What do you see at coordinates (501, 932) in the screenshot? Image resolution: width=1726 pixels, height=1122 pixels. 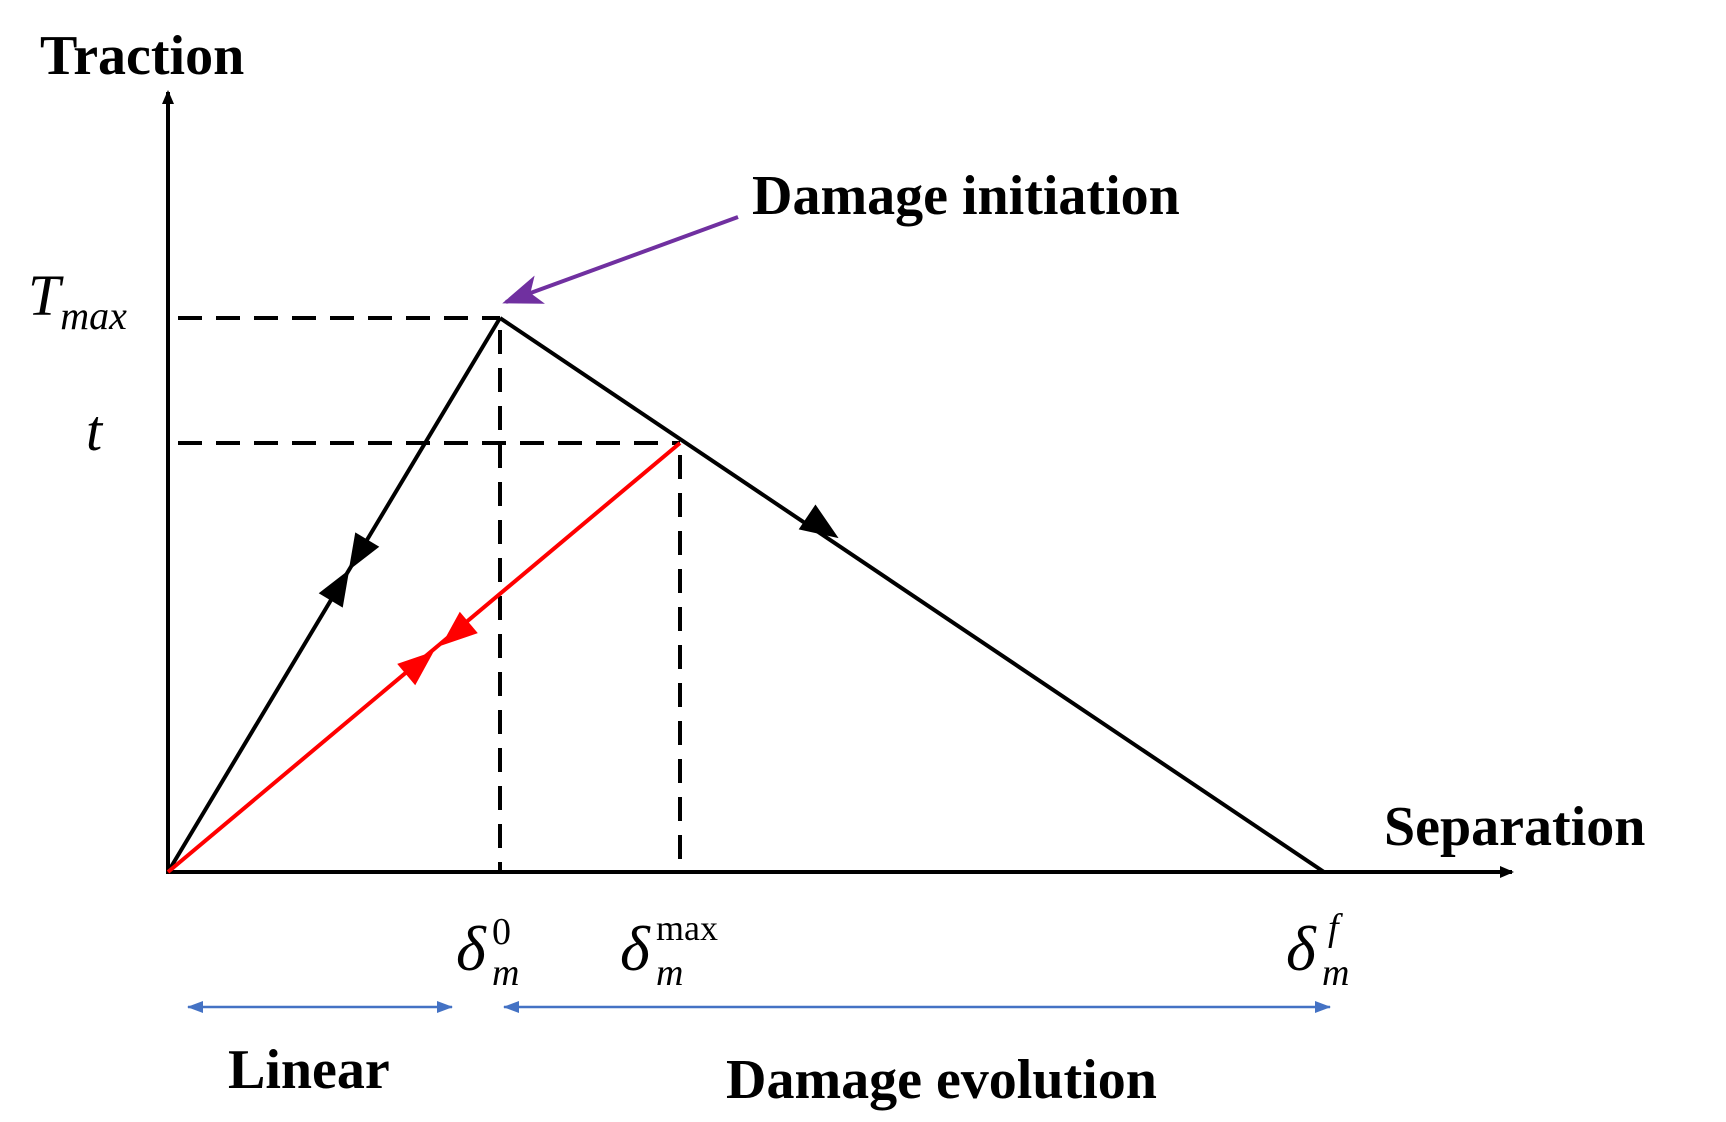 I see `svg-text: 0` at bounding box center [501, 932].